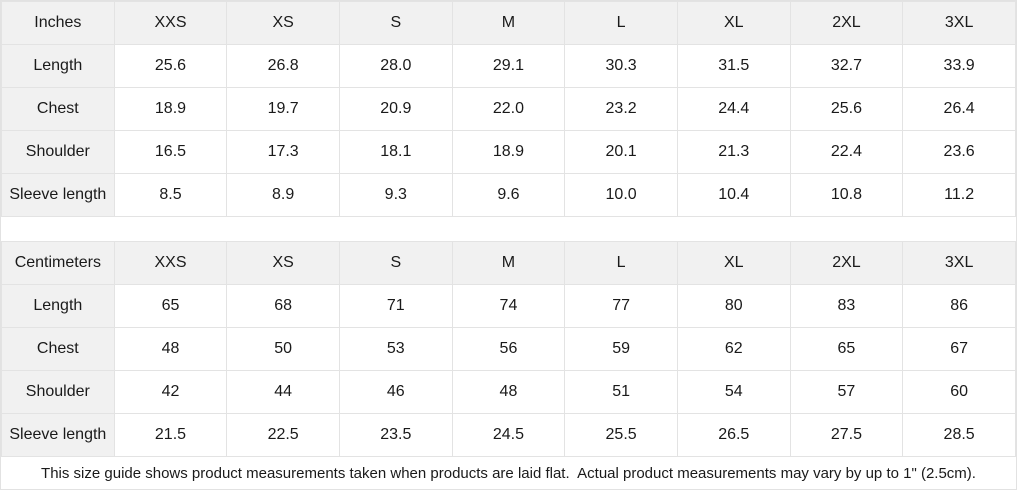  I want to click on measurement-cell: 20.9, so click(395, 109).